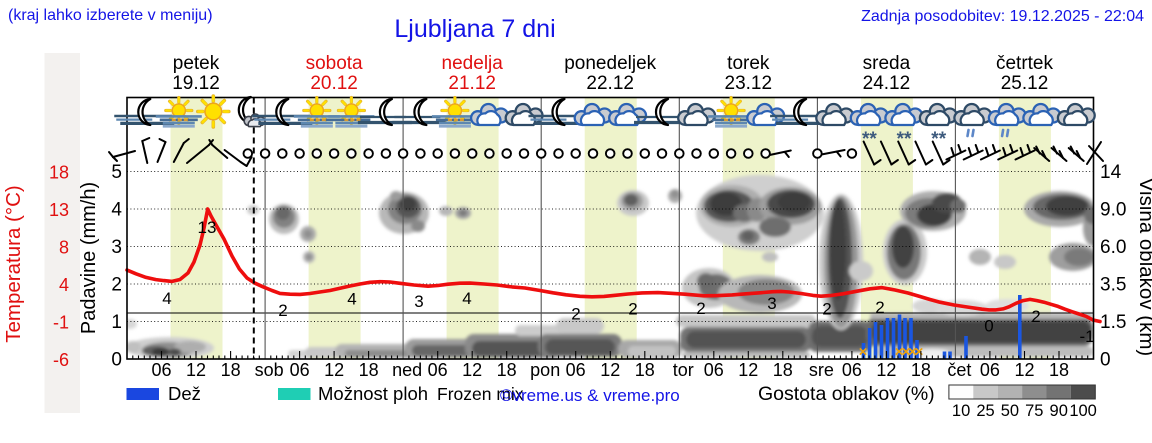  Describe the element at coordinates (1010, 411) in the screenshot. I see `svg-text: 50` at that location.